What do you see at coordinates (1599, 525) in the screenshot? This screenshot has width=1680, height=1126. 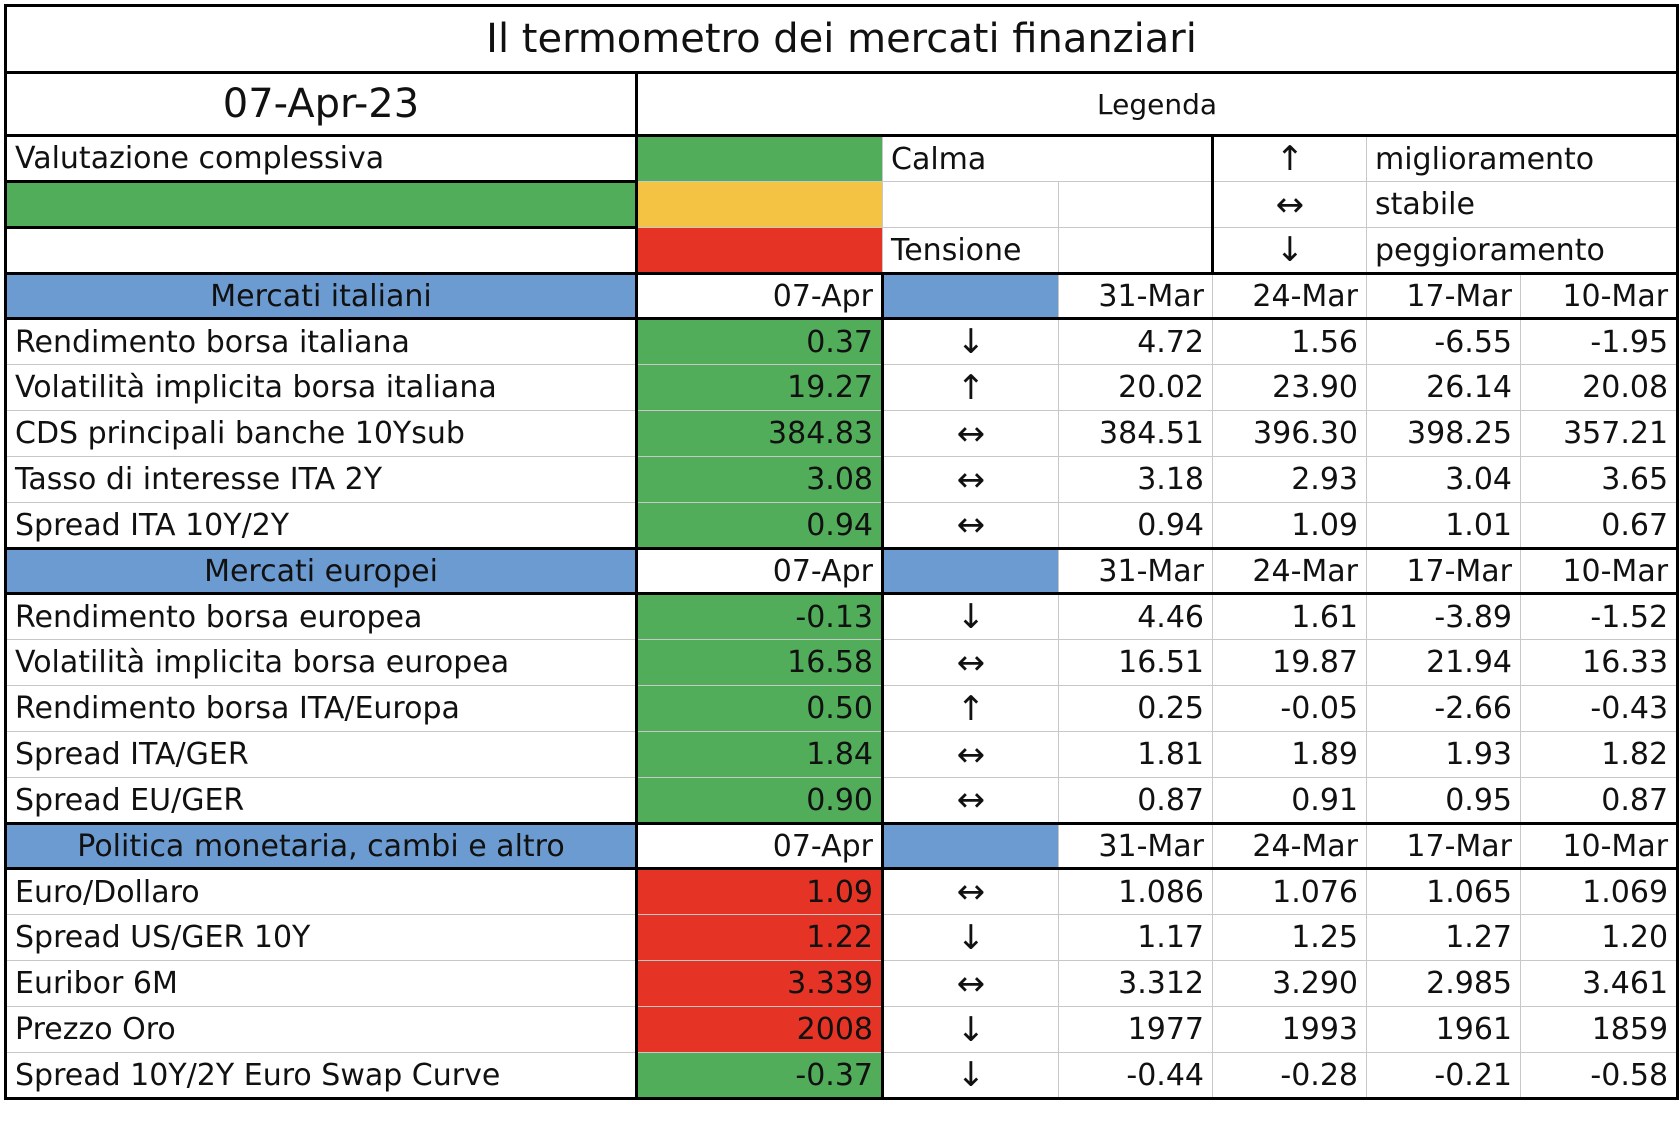 I see `history-value-cell: 0.67` at bounding box center [1599, 525].